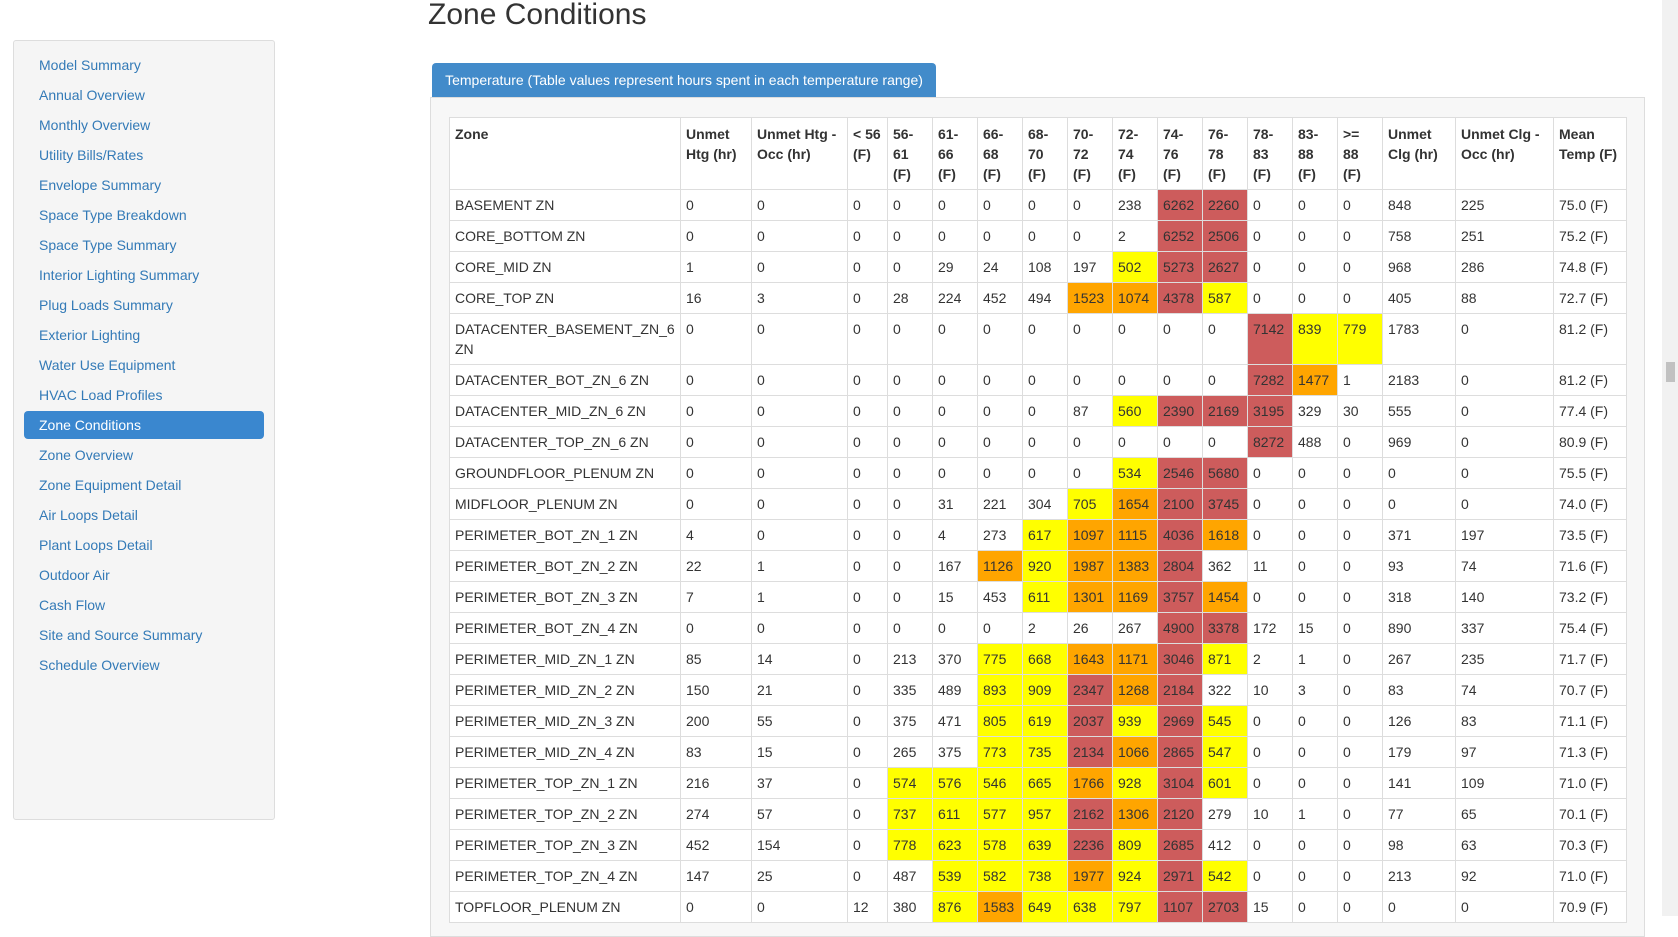 Image resolution: width=1678 pixels, height=937 pixels. What do you see at coordinates (96, 545) in the screenshot?
I see `nav-item: Plant Loops Detail` at bounding box center [96, 545].